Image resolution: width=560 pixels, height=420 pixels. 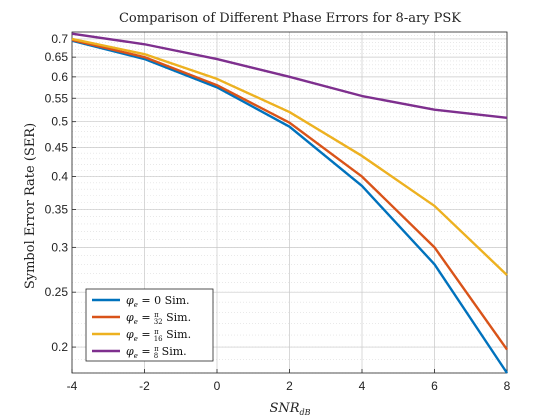 What do you see at coordinates (217, 386) in the screenshot?
I see `x-tick-label: 0` at bounding box center [217, 386].